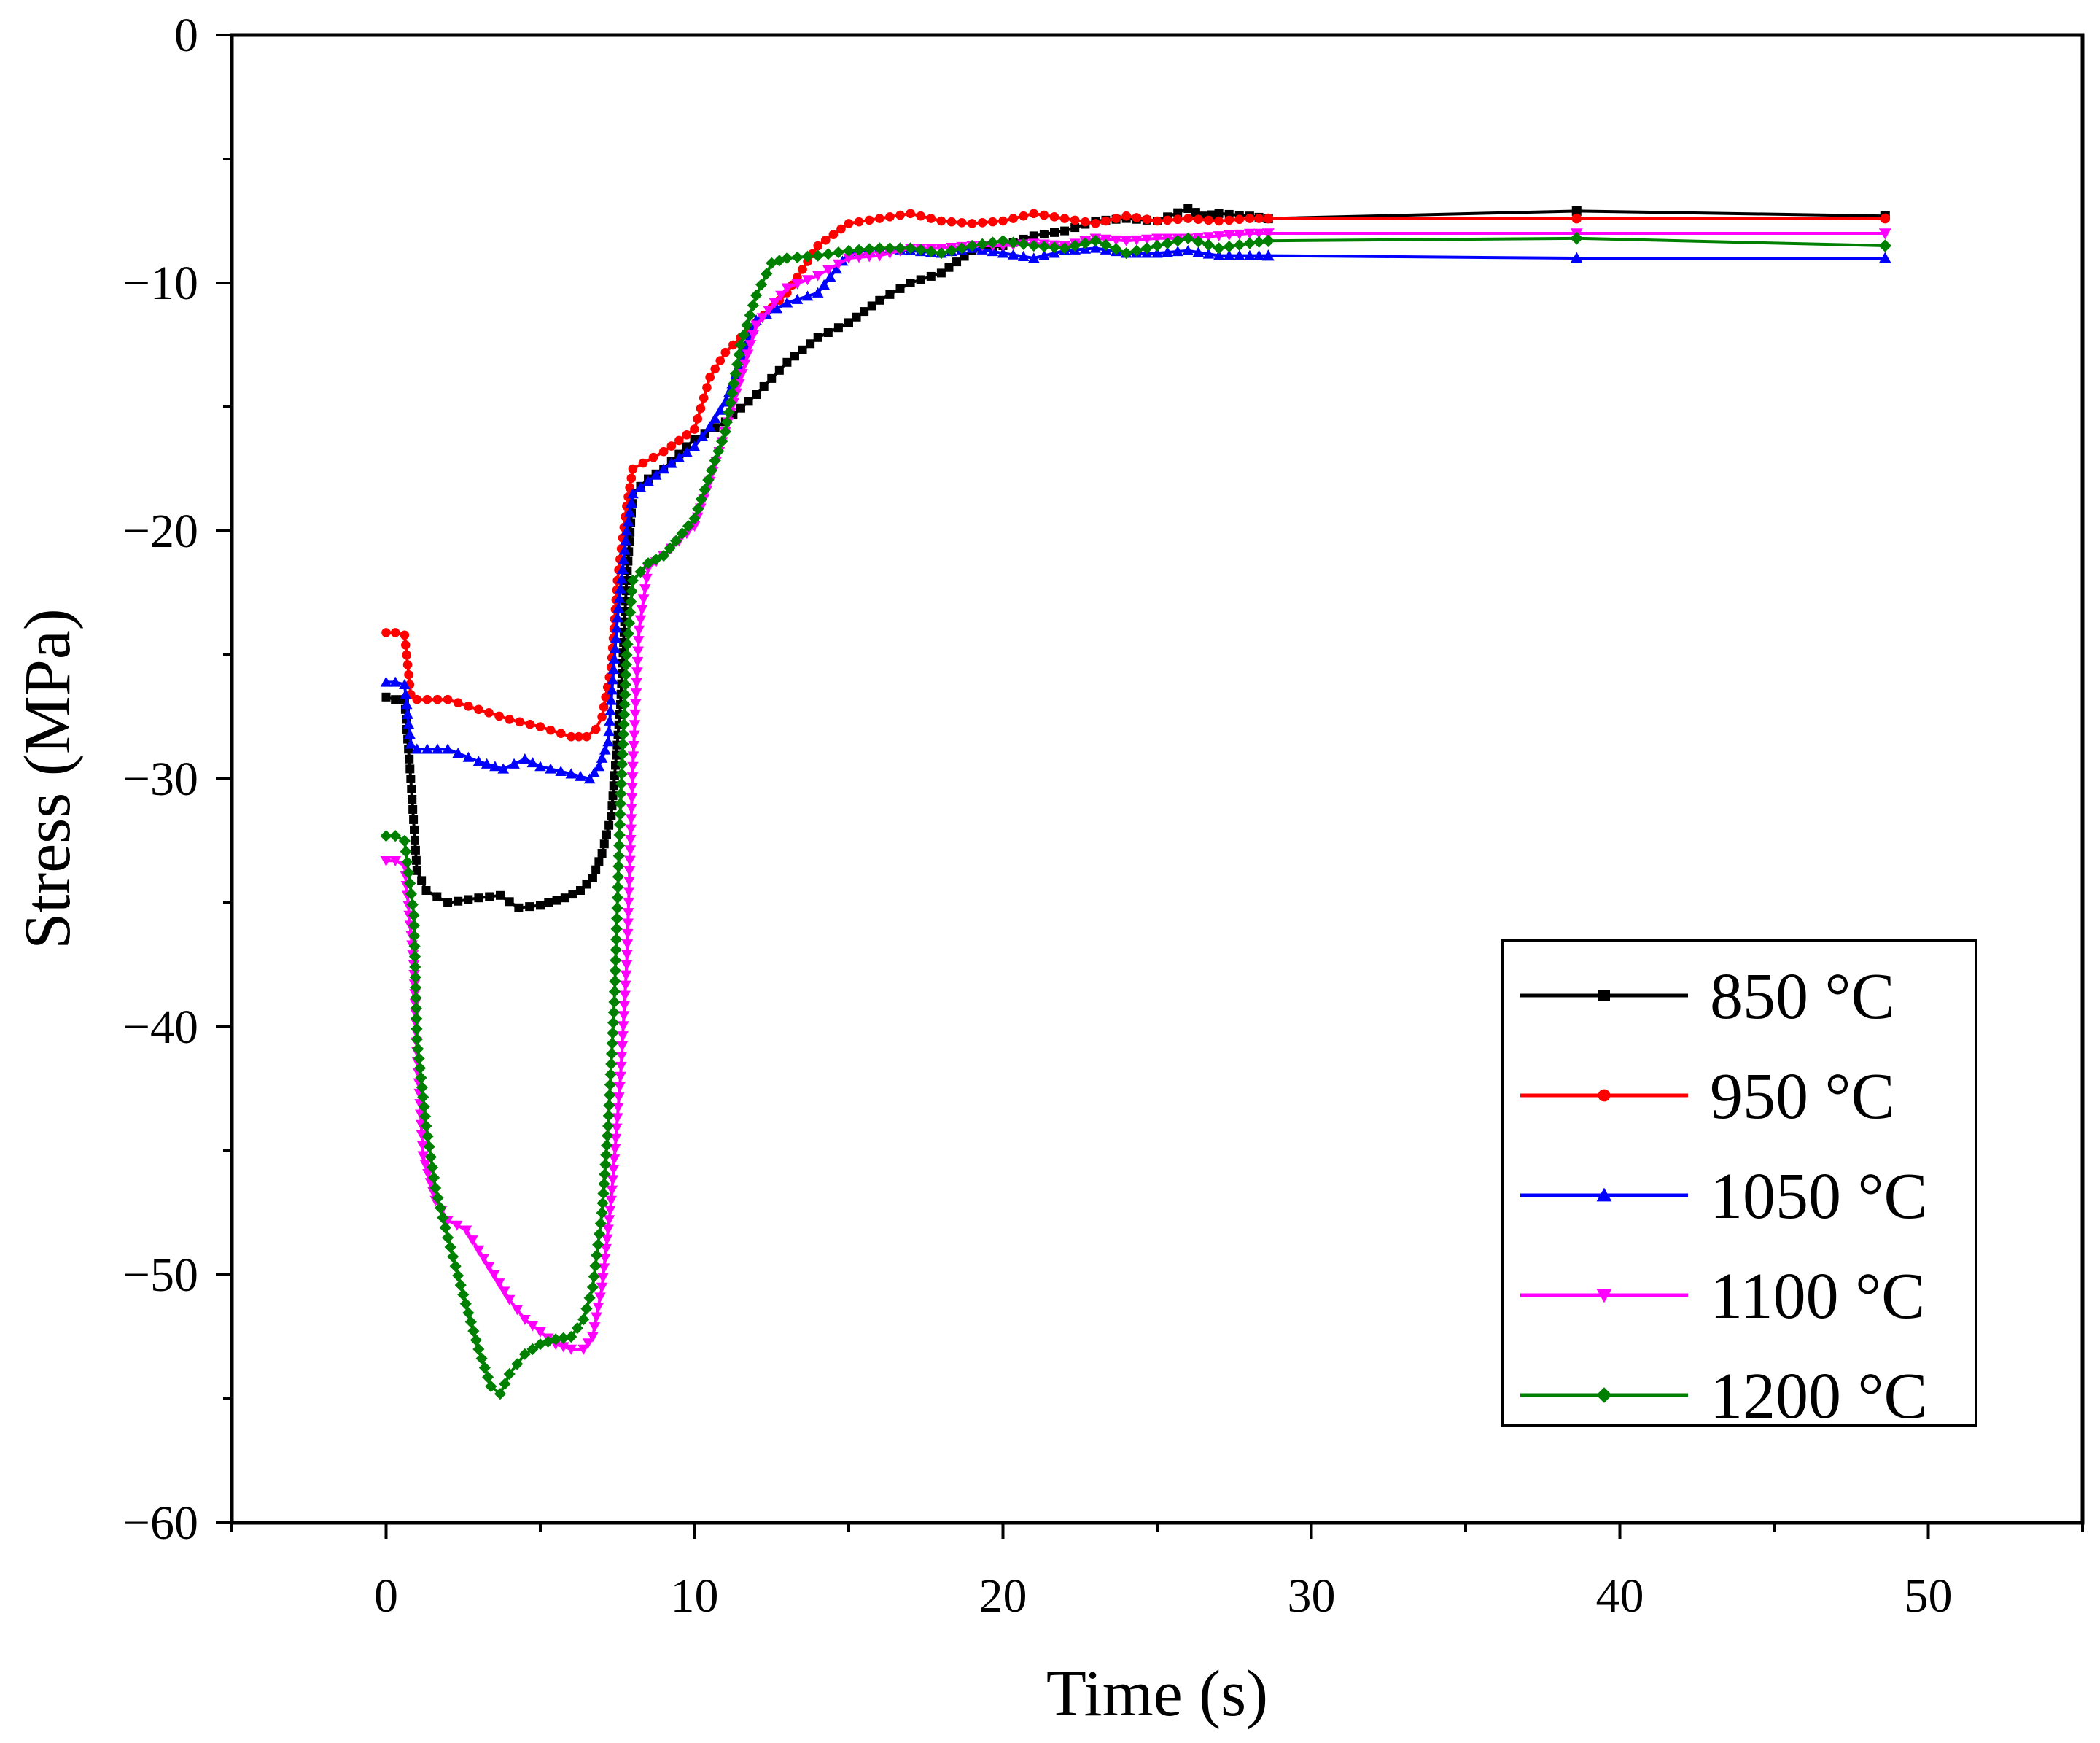  What do you see at coordinates (1819, 1396) in the screenshot?
I see `legend-label: 1200 °C` at bounding box center [1819, 1396].